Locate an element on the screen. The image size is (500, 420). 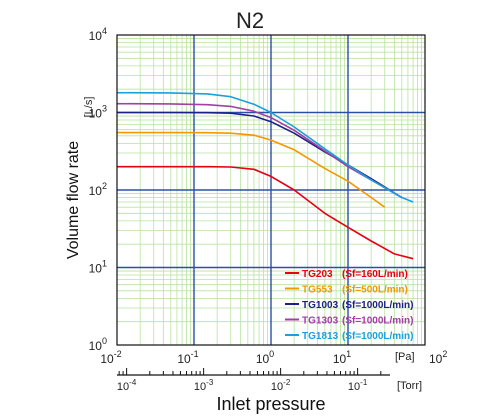
series-line-tg1303 is located at coordinates (259, 150).